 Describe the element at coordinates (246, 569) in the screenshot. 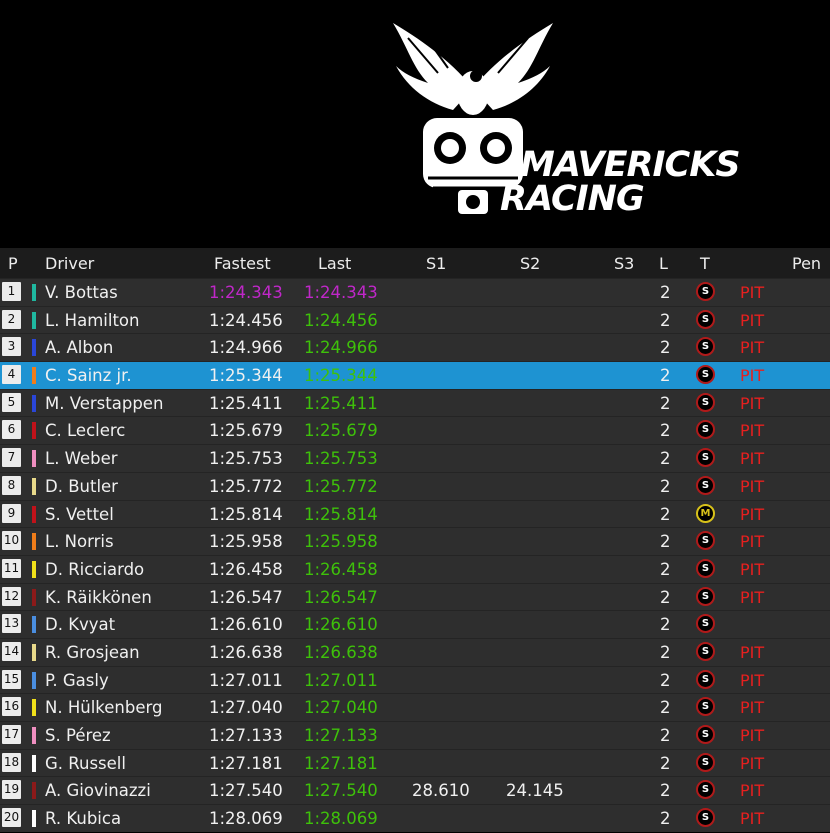

I see `fastest-lap: 1:26.458` at that location.